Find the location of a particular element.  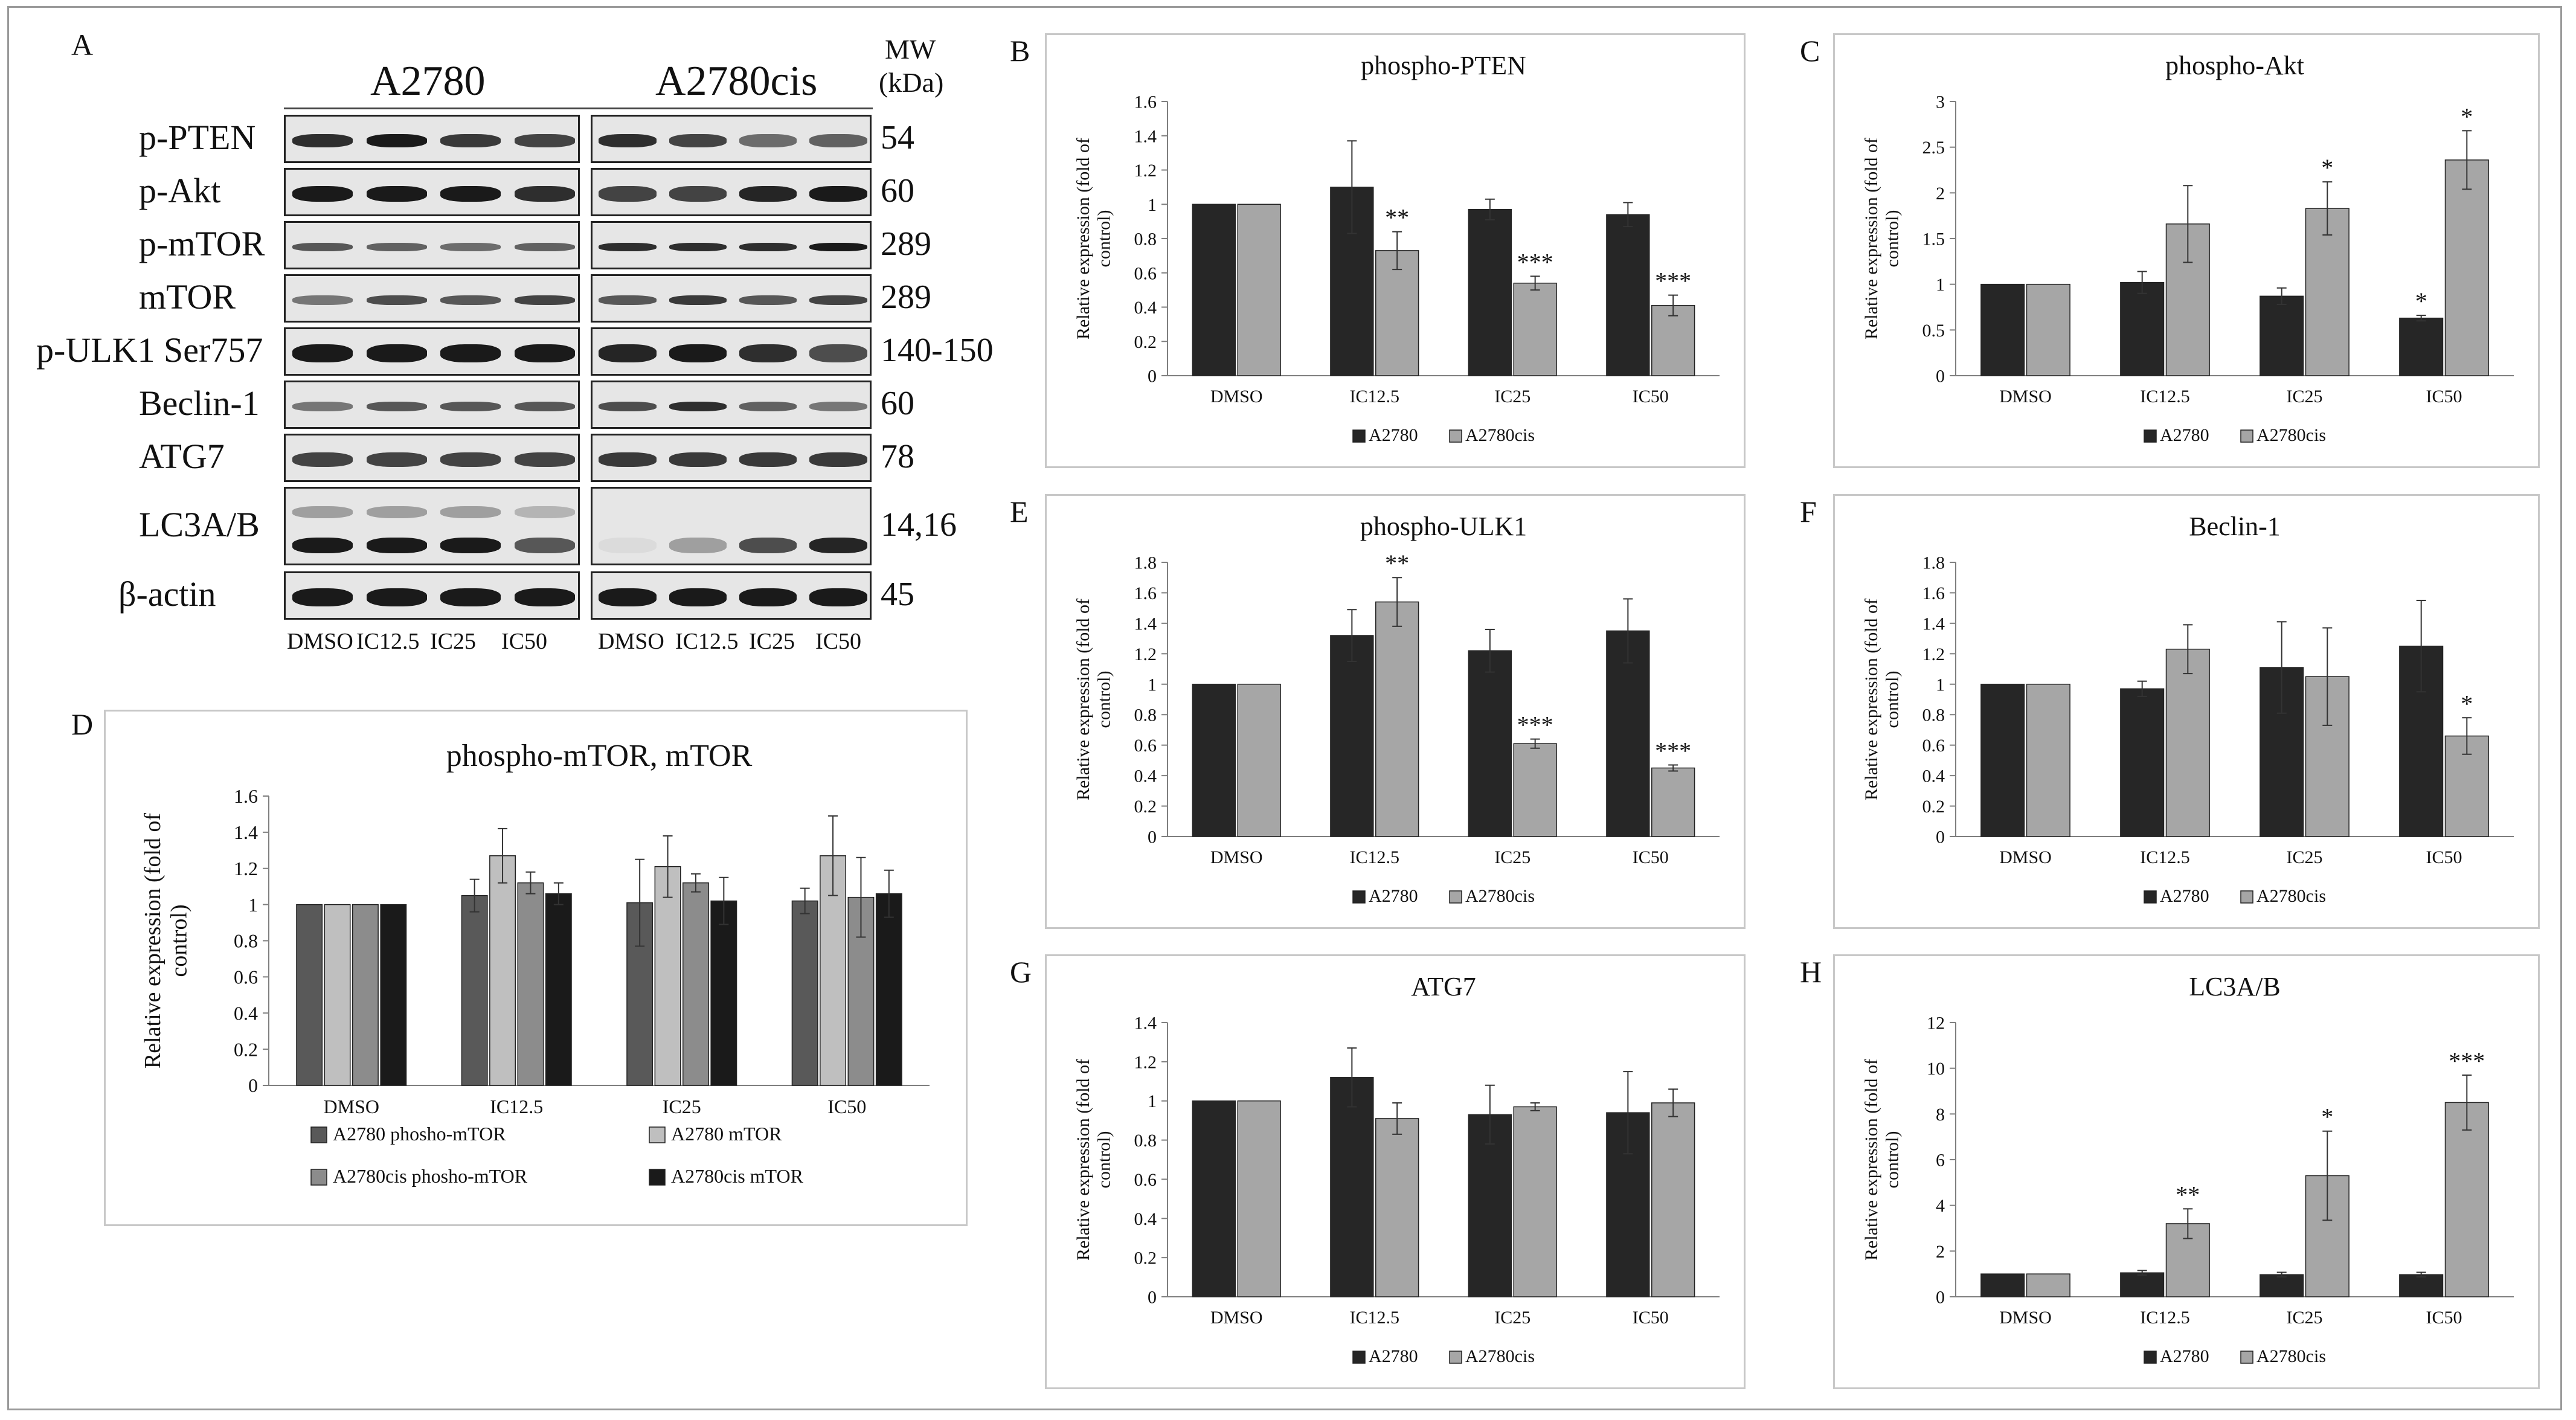

panel-letter-g: G is located at coordinates (1021, 972).